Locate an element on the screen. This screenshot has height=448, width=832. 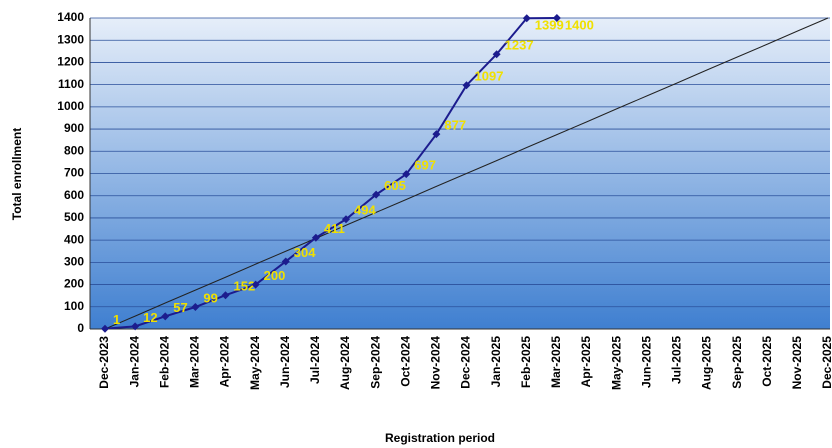
data-label: 1097 is located at coordinates (489, 76).